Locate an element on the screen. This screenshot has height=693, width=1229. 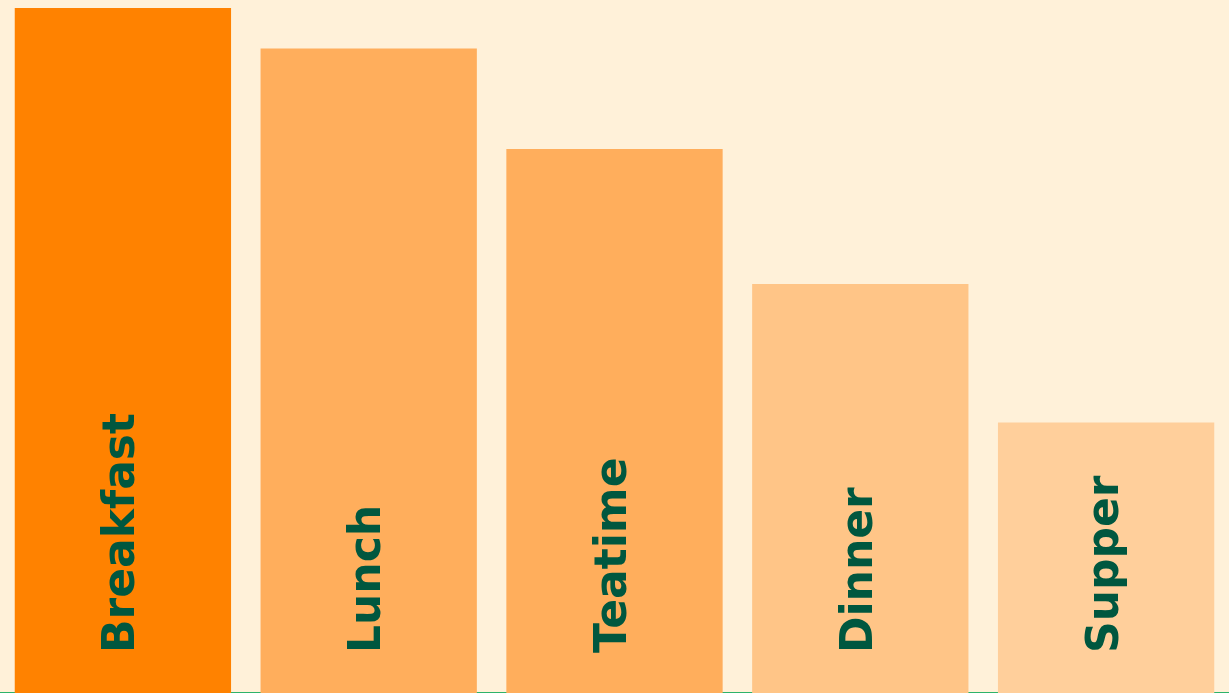
x-tick-label: Supper is located at coordinates (1102, 564).